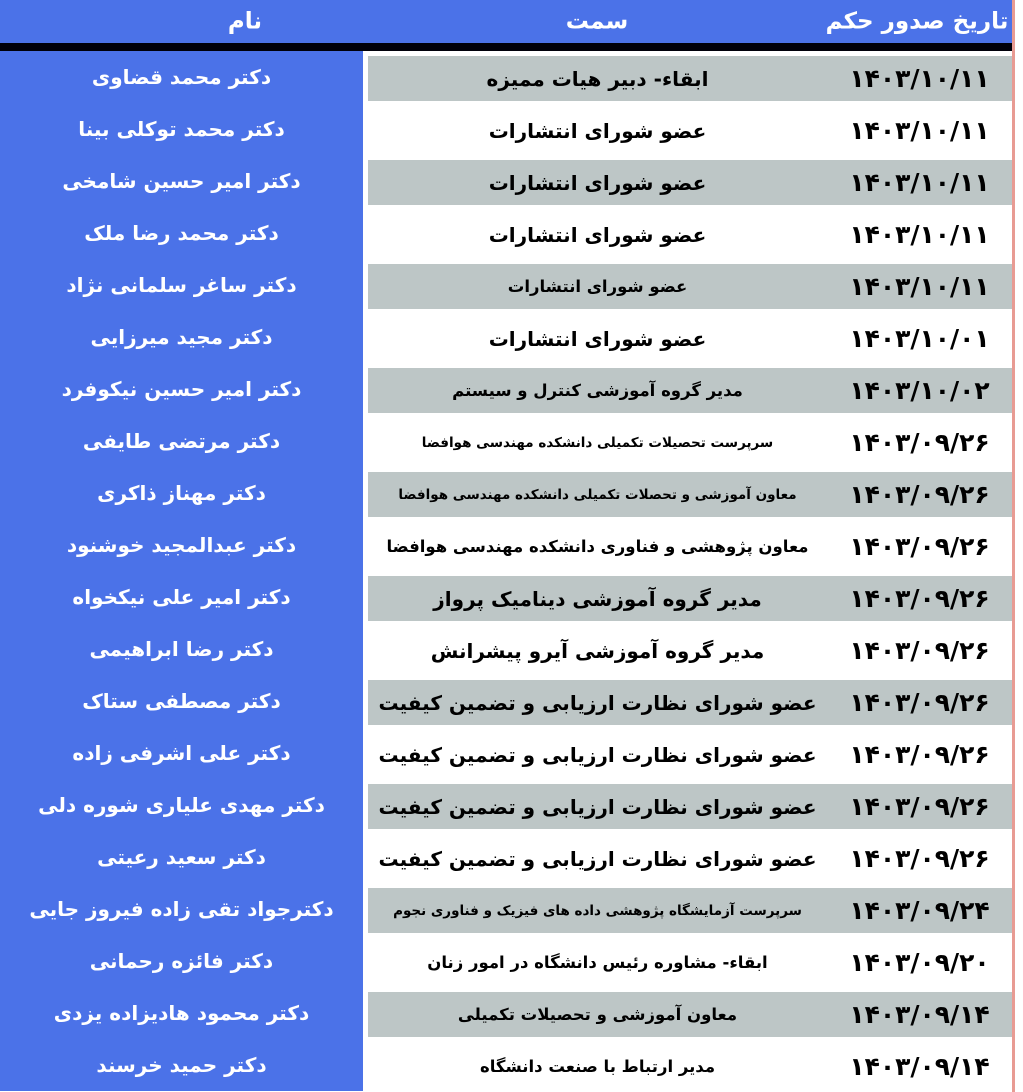 This screenshot has height=1092, width=1023. What do you see at coordinates (181, 441) in the screenshot?
I see `name-cell: دکتر مرتضی طایفی` at bounding box center [181, 441].